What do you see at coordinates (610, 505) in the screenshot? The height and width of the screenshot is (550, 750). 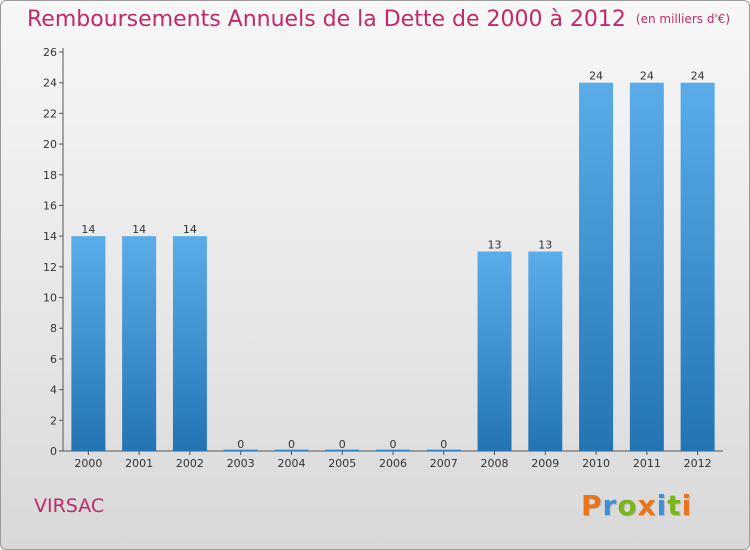 I see `logo-letter: r` at bounding box center [610, 505].